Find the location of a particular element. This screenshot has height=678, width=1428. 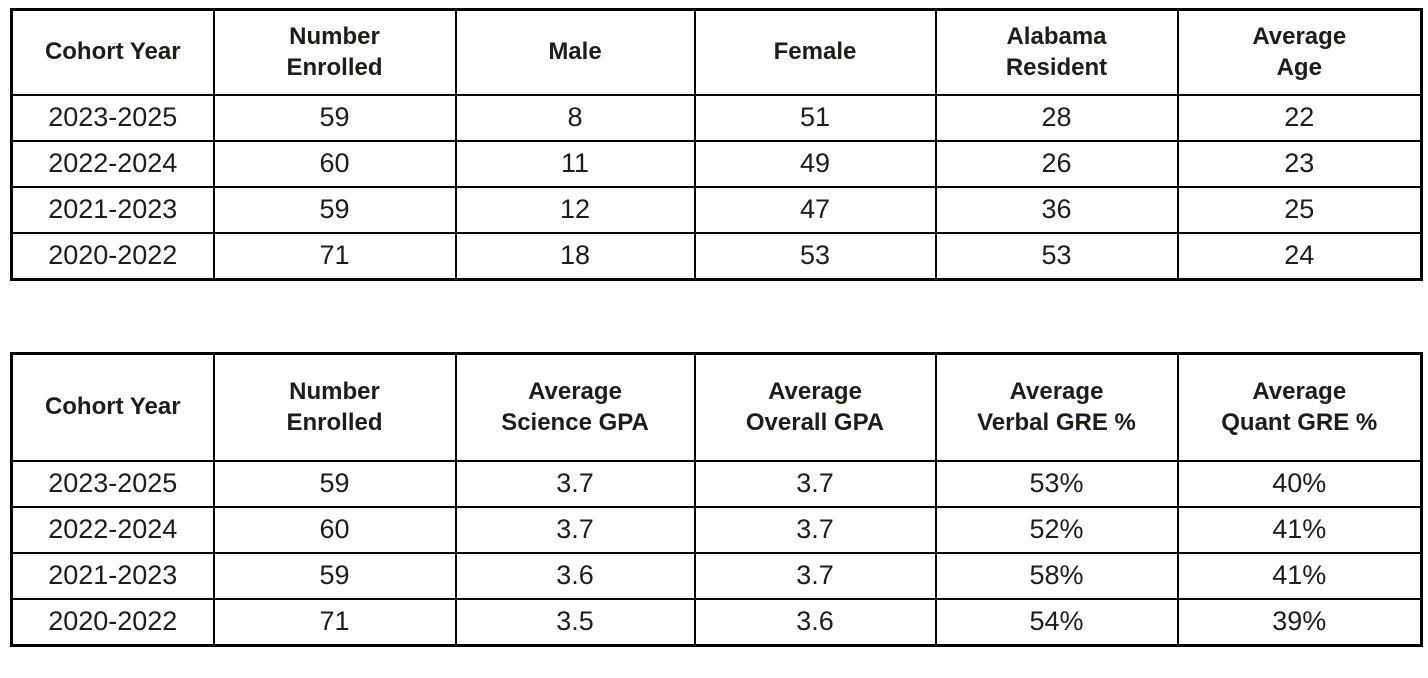

table-cell: 40% is located at coordinates (1299, 484).